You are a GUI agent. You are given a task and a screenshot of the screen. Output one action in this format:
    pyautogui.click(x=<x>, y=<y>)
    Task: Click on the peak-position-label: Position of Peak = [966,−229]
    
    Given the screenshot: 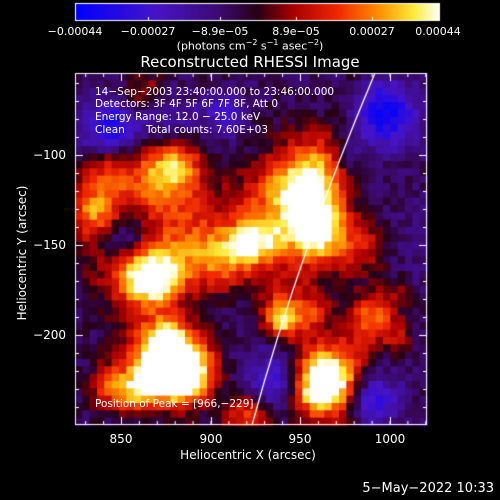 What is the action you would take?
    pyautogui.click(x=174, y=404)
    